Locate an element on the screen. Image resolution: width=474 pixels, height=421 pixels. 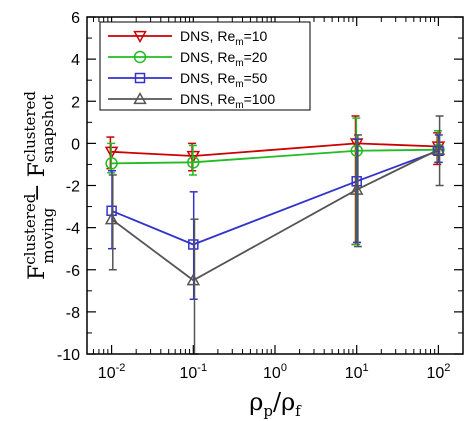
y-axis-title-part: moving is located at coordinates (48, 235).